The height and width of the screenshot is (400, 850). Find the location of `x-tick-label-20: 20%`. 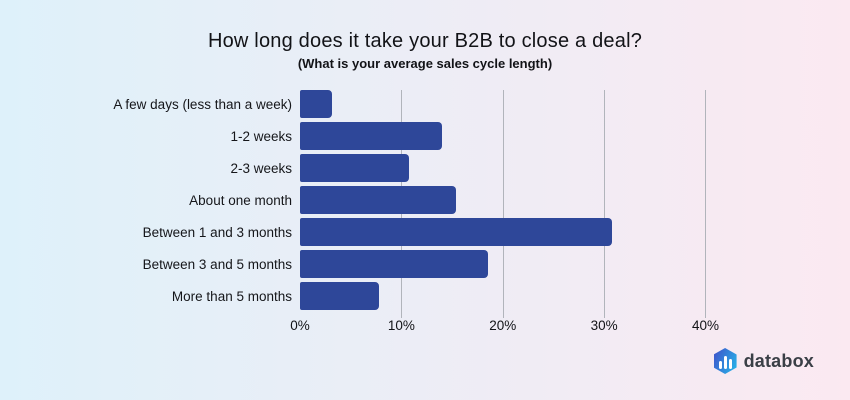

x-tick-label-20: 20% is located at coordinates (503, 325).